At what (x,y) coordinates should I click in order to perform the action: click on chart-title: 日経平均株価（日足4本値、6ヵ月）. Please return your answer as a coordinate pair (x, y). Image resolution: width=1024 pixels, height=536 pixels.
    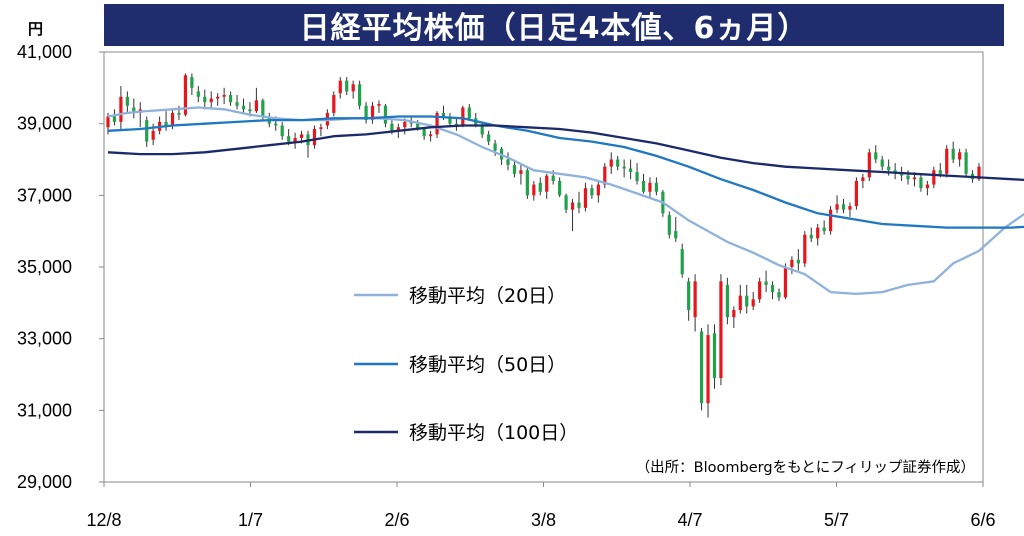
    Looking at the image, I should click on (554, 25).